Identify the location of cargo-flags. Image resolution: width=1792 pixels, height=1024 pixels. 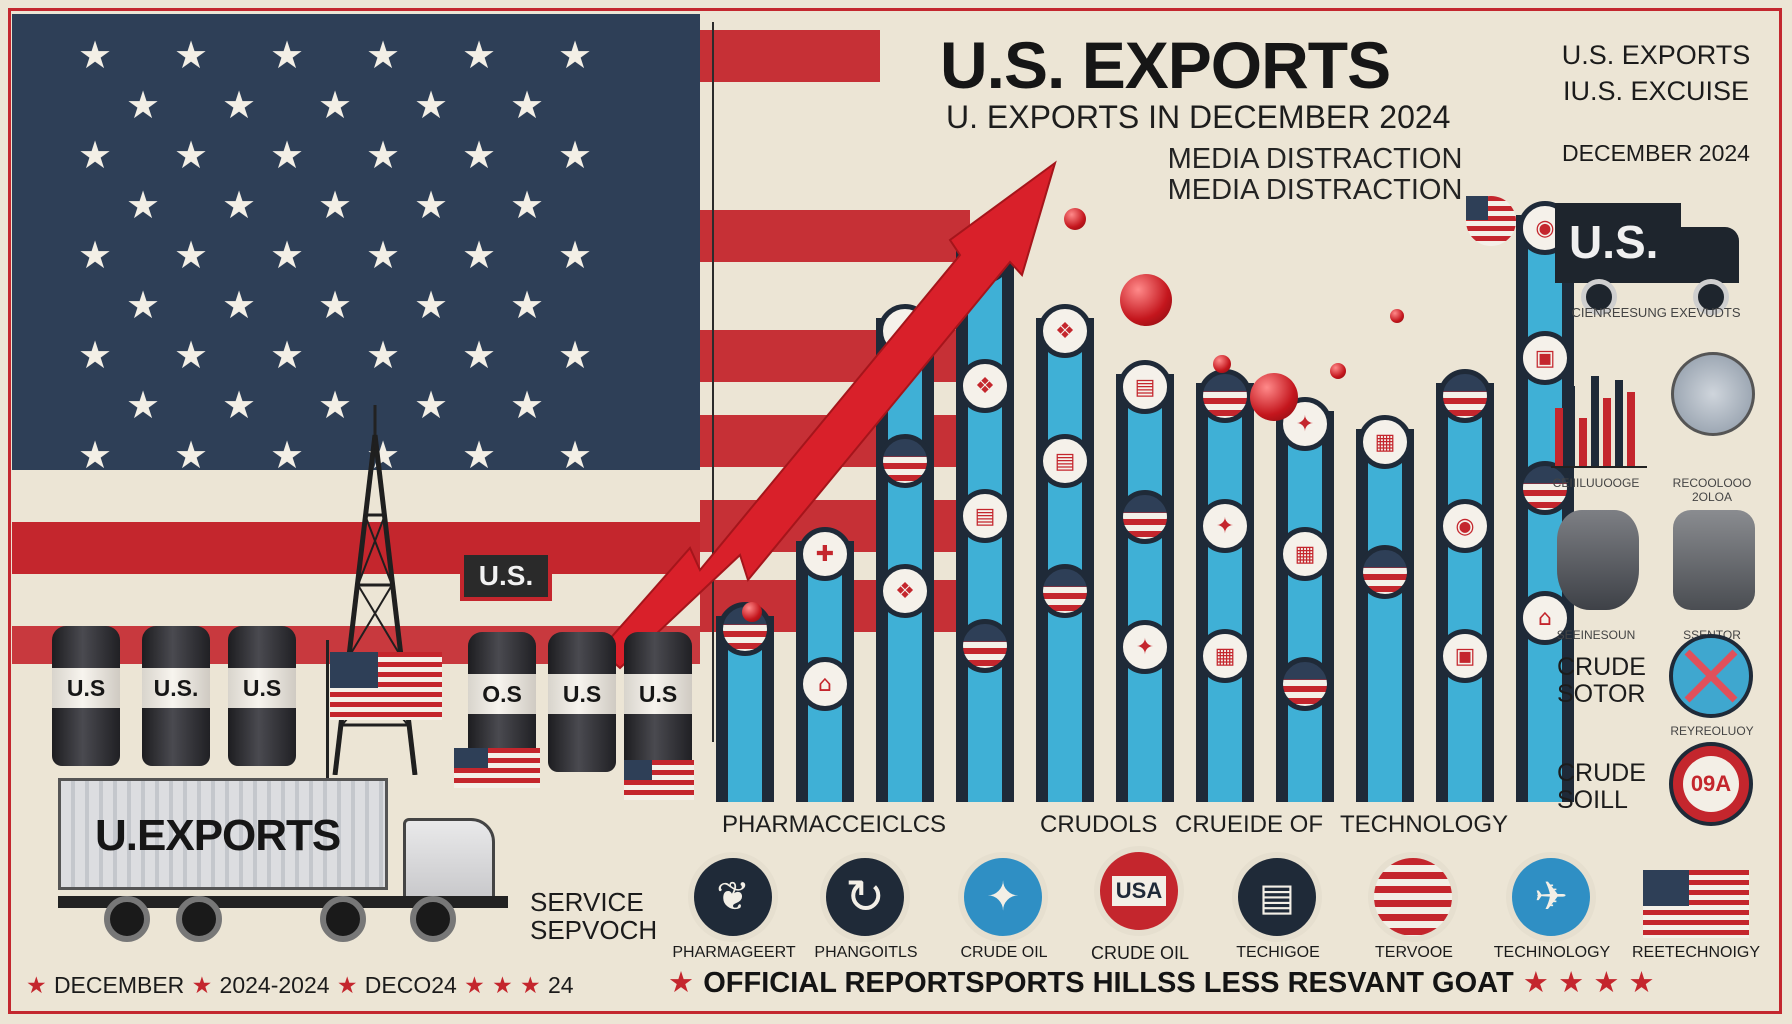
(659, 780).